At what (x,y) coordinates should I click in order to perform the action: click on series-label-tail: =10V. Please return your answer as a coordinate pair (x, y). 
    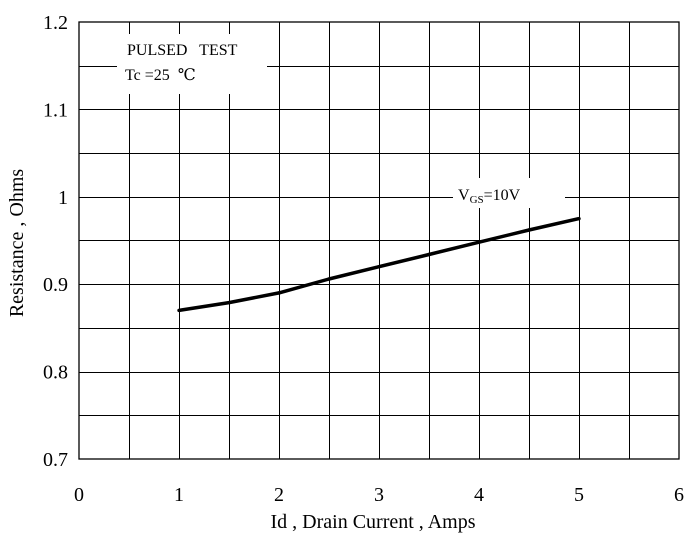
    Looking at the image, I should click on (502, 195).